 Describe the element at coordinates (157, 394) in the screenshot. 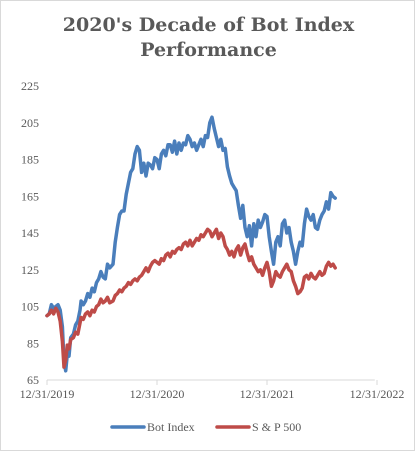

I see `x-tick-label: 12/31/2020` at that location.